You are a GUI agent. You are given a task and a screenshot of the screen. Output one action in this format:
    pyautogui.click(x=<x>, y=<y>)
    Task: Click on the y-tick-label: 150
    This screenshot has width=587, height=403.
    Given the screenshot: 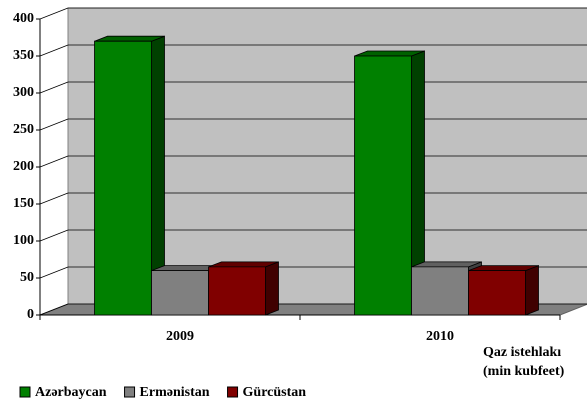 What is the action you would take?
    pyautogui.click(x=23, y=203)
    